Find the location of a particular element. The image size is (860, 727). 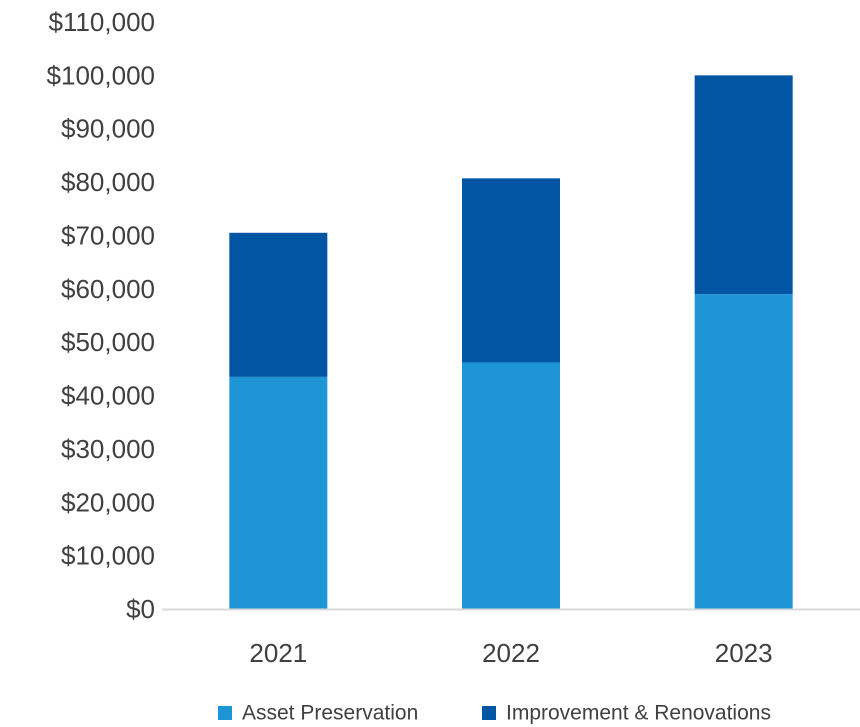

y-tick-label: $60,000 is located at coordinates (108, 289).